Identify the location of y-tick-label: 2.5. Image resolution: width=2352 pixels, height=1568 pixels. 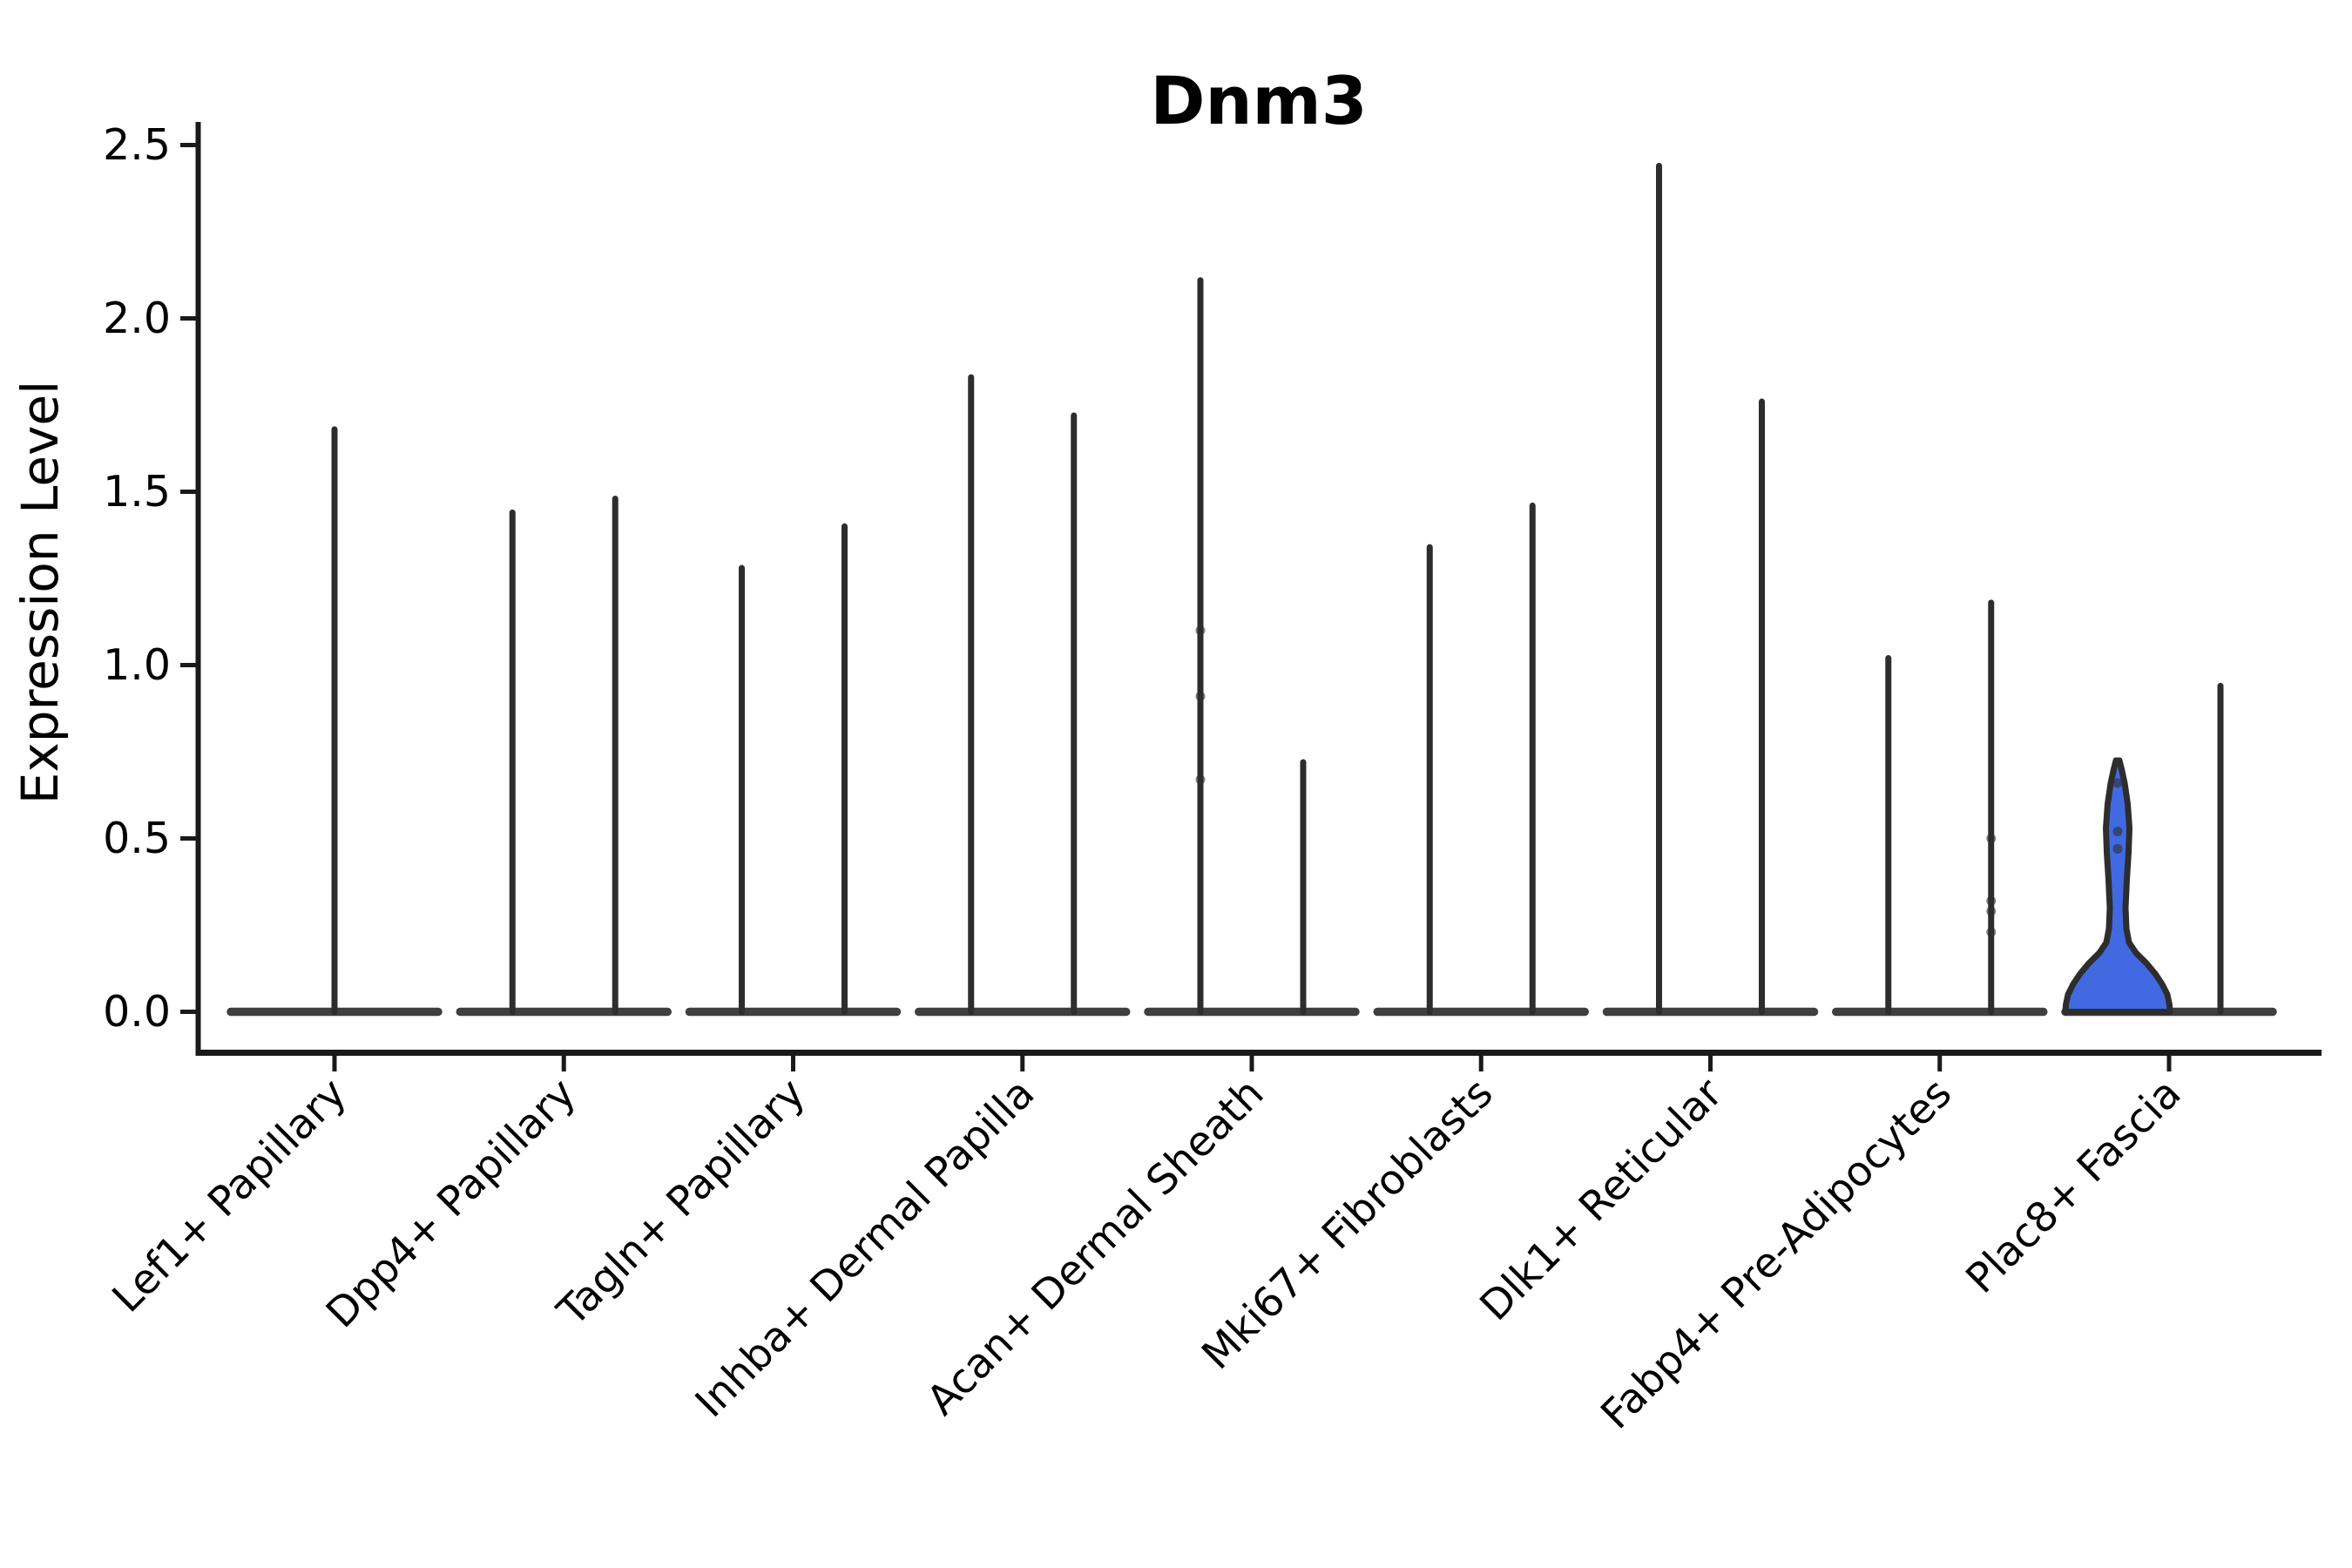
(137, 145).